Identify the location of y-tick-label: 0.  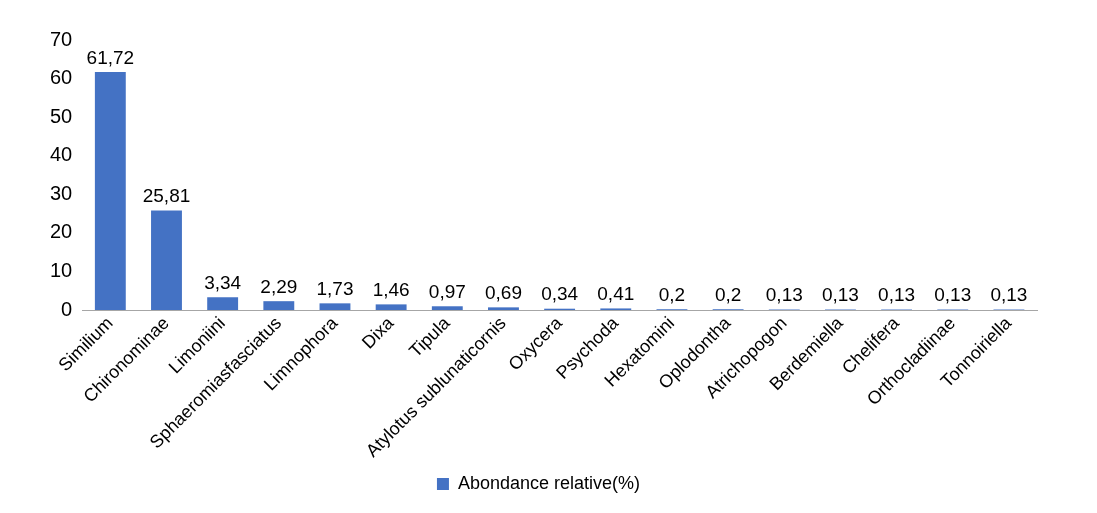
(67, 308).